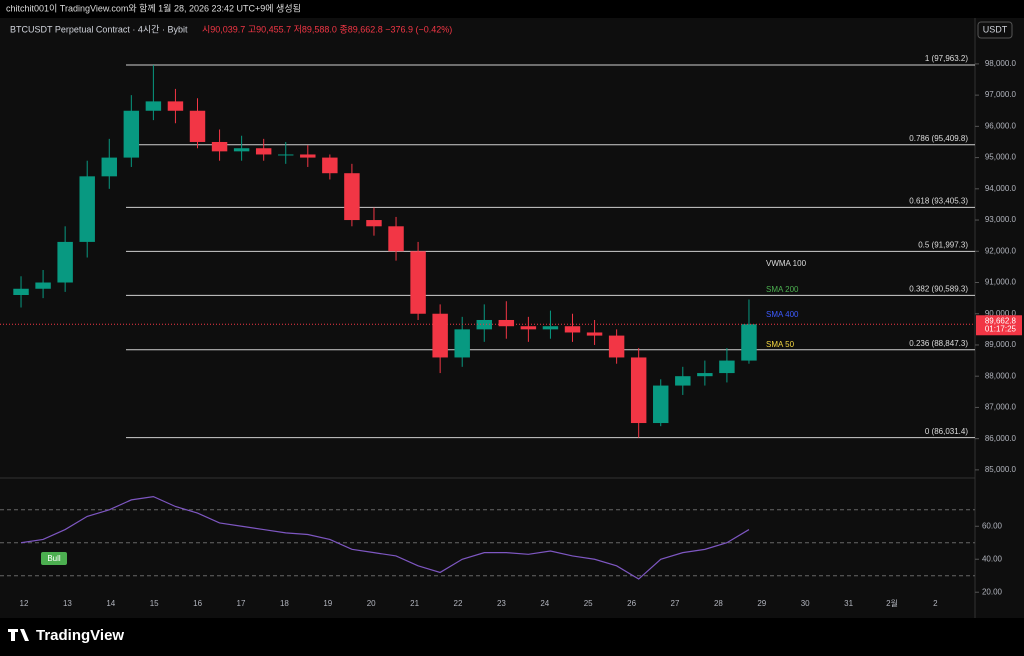 This screenshot has height=656, width=1024. What do you see at coordinates (761, 603) in the screenshot?
I see `date-label: 29` at bounding box center [761, 603].